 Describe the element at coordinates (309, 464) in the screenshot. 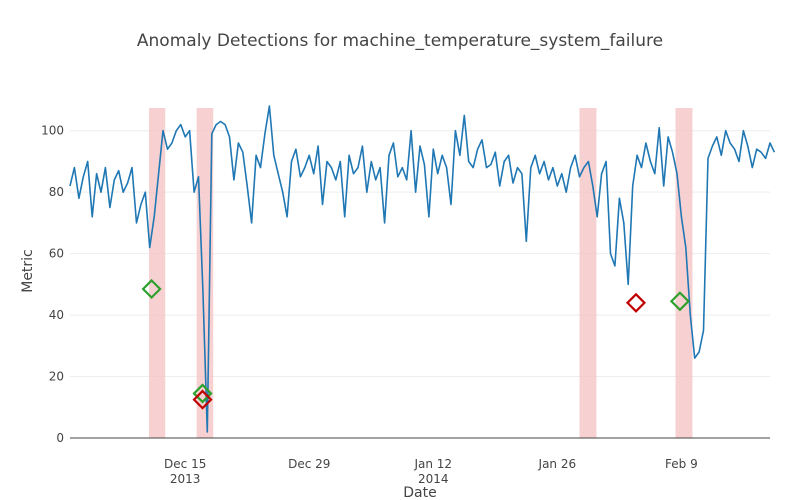

I see `x-tick-label: Dec 29` at that location.